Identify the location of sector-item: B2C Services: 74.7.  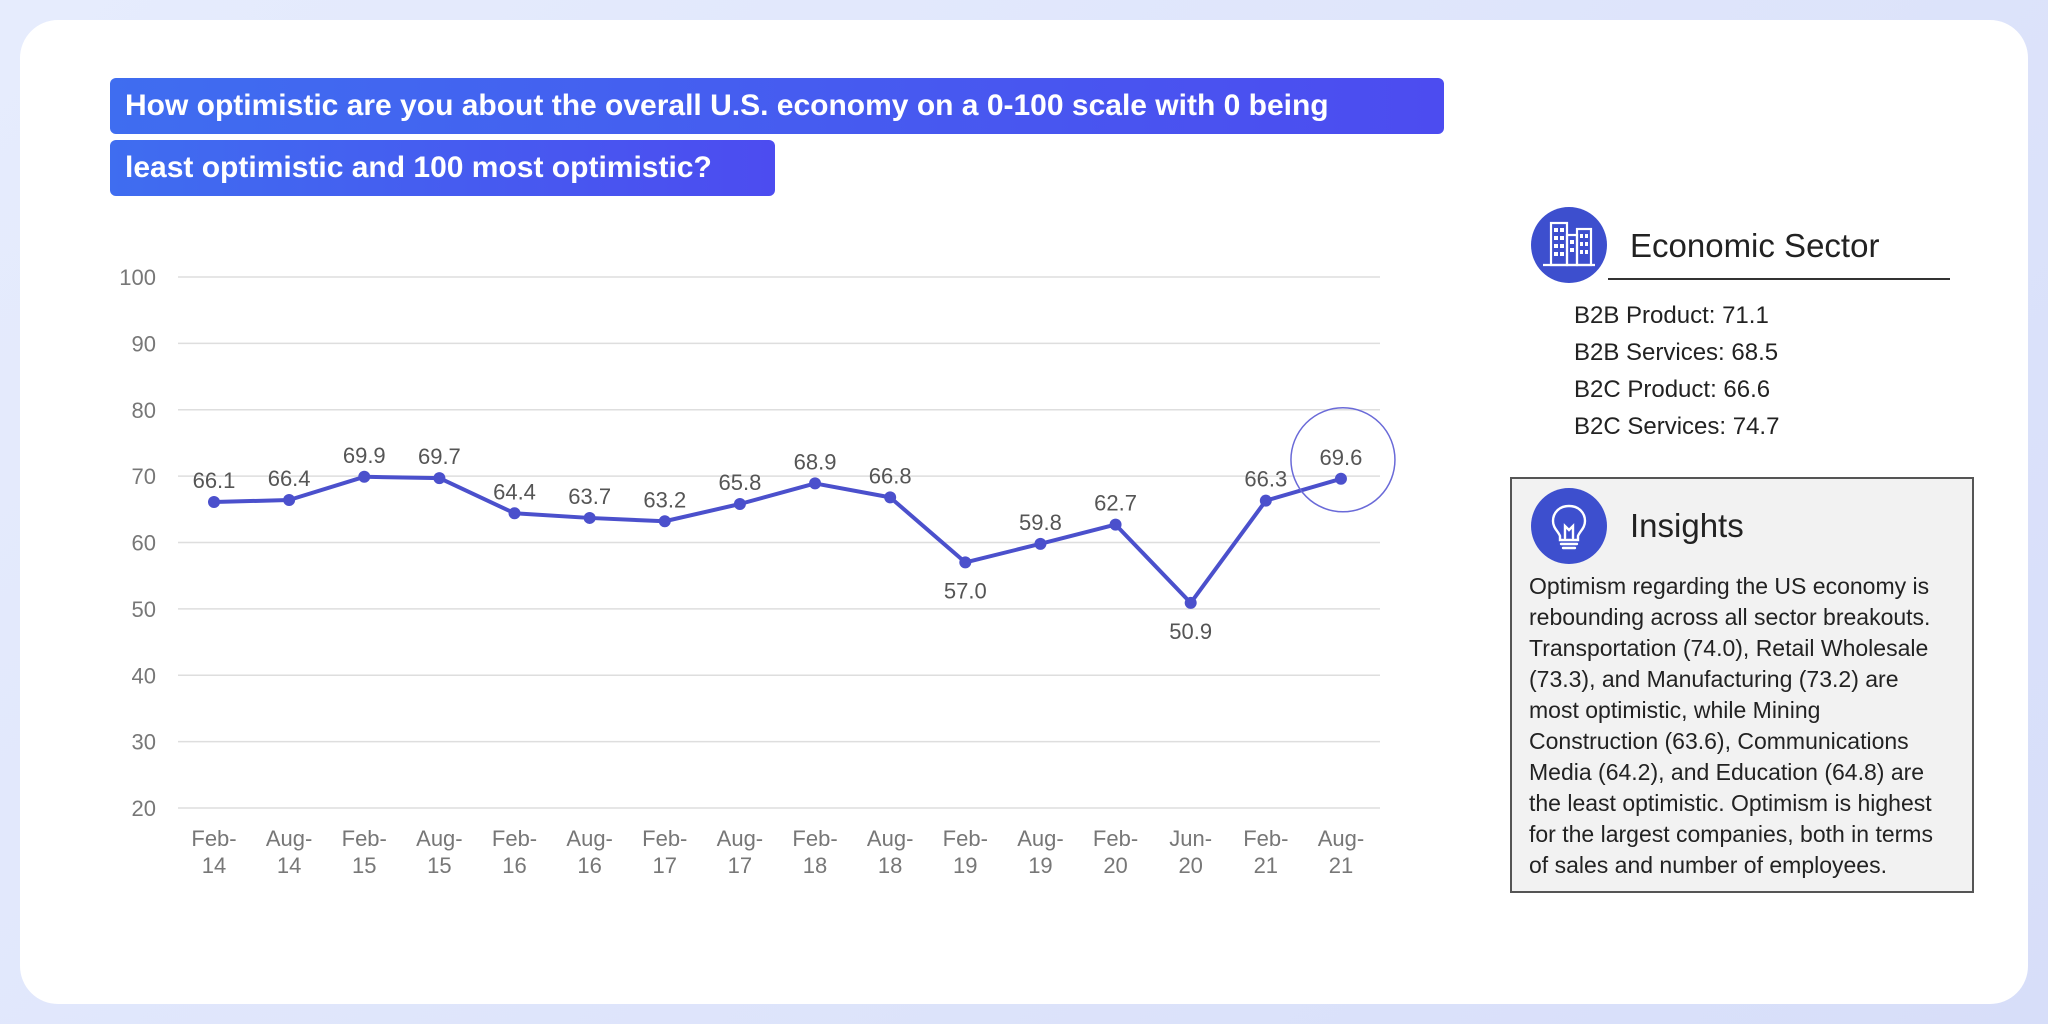
(1677, 426).